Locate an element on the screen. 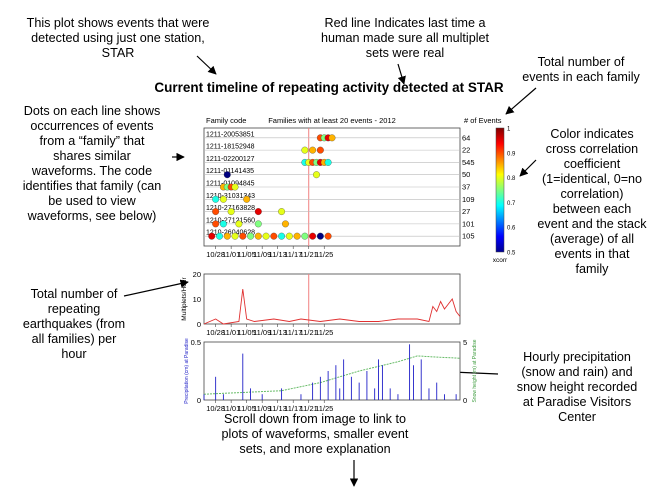 This screenshot has height=493, width=658. family-count: 37 is located at coordinates (466, 187).